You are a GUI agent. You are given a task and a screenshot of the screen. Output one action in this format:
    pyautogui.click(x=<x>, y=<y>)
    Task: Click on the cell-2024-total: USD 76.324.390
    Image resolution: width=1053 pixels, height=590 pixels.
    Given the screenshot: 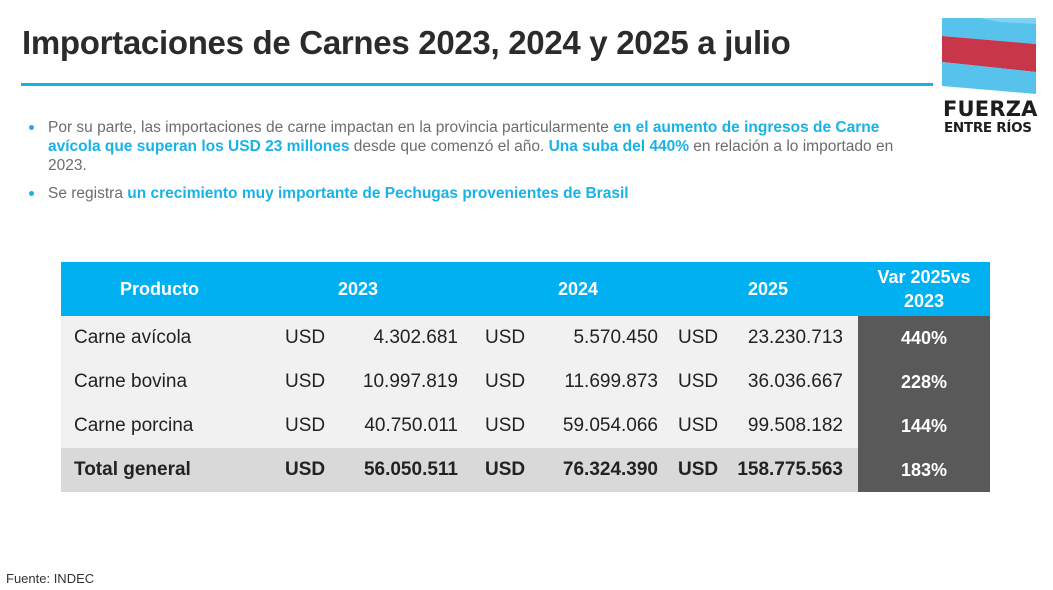 What is the action you would take?
    pyautogui.click(x=578, y=470)
    